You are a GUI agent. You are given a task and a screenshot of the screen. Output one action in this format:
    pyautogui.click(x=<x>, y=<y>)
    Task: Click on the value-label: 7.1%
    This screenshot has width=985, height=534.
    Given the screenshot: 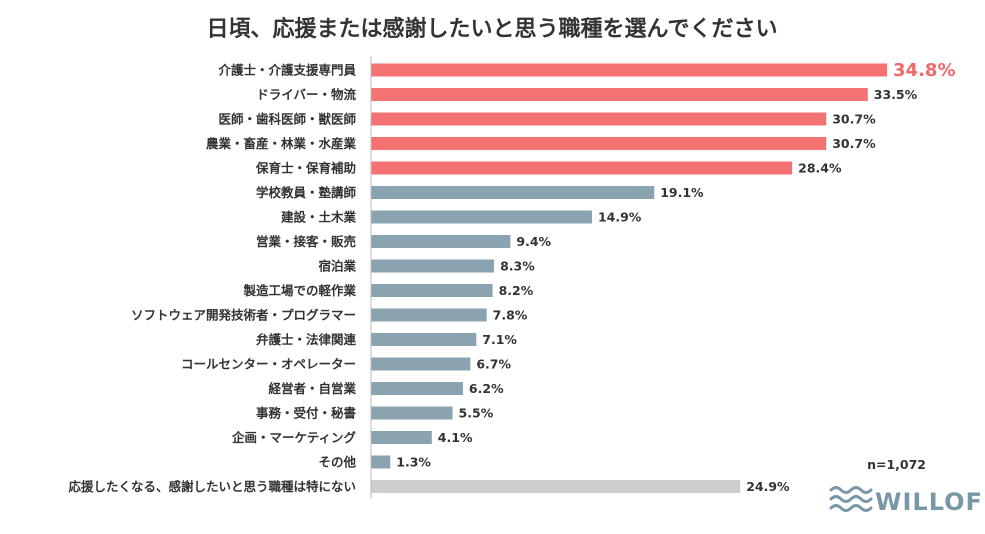 What is the action you would take?
    pyautogui.click(x=499, y=339)
    